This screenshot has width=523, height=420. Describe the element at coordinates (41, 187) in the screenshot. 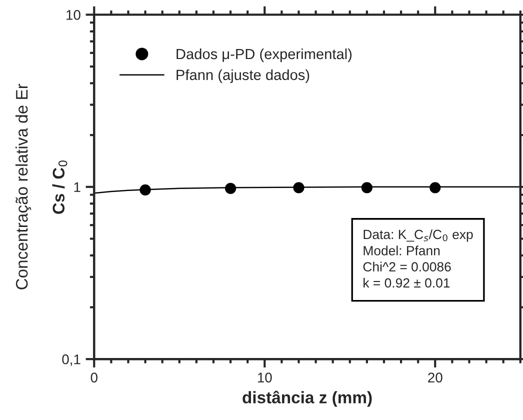

I see `text: Concentração relativa de Er Cs / C$_{0}$` at that location.